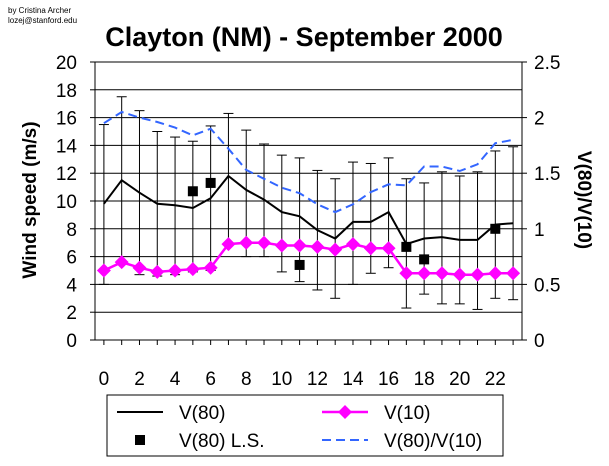 The height and width of the screenshot is (466, 609). I want to click on x-tick-label: 18, so click(424, 379).